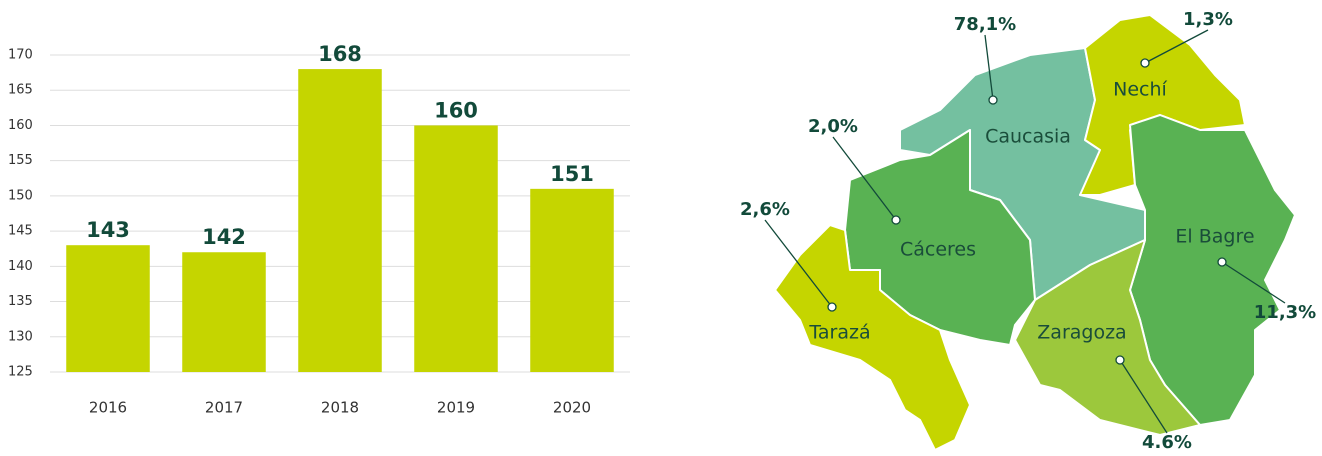 Image resolution: width=1322 pixels, height=456 pixels. What do you see at coordinates (20, 90) in the screenshot?
I see `y-tick-label: 165` at bounding box center [20, 90].